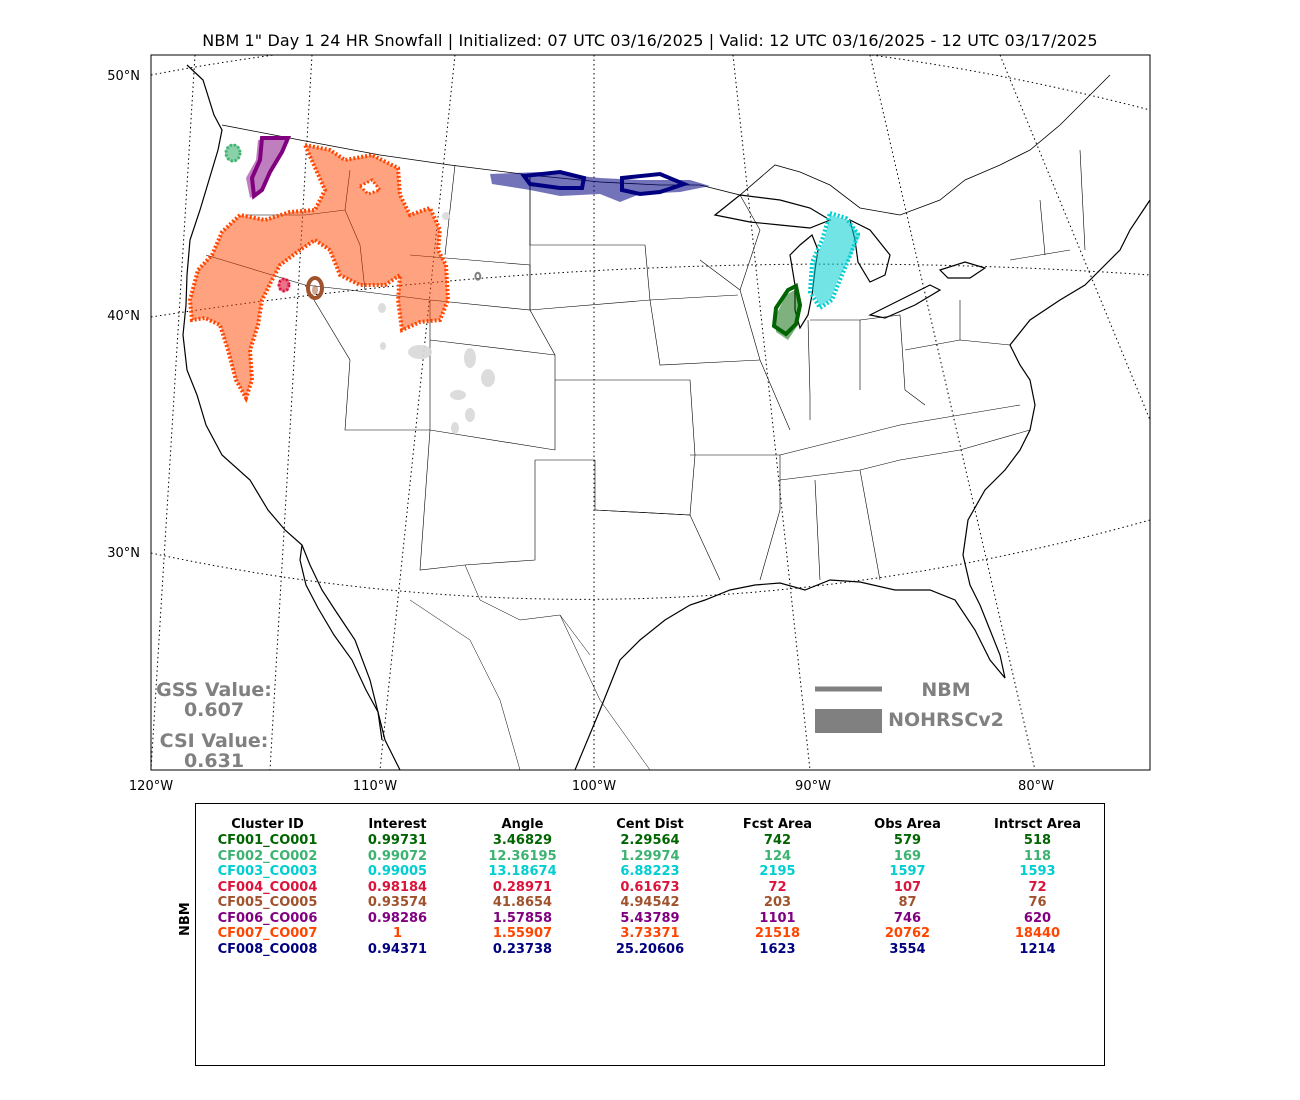 The image size is (1300, 1100). Describe the element at coordinates (1037, 840) in the screenshot. I see `table-cell: 518` at that location.